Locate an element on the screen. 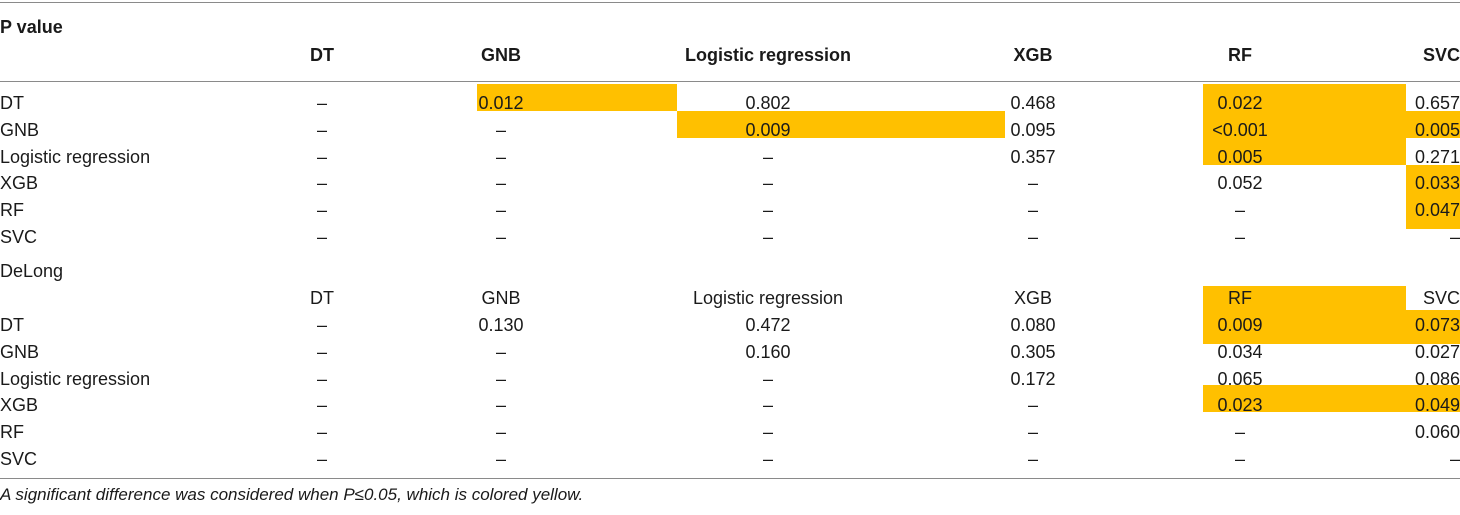  table-cell: 0.160 is located at coordinates (768, 352).